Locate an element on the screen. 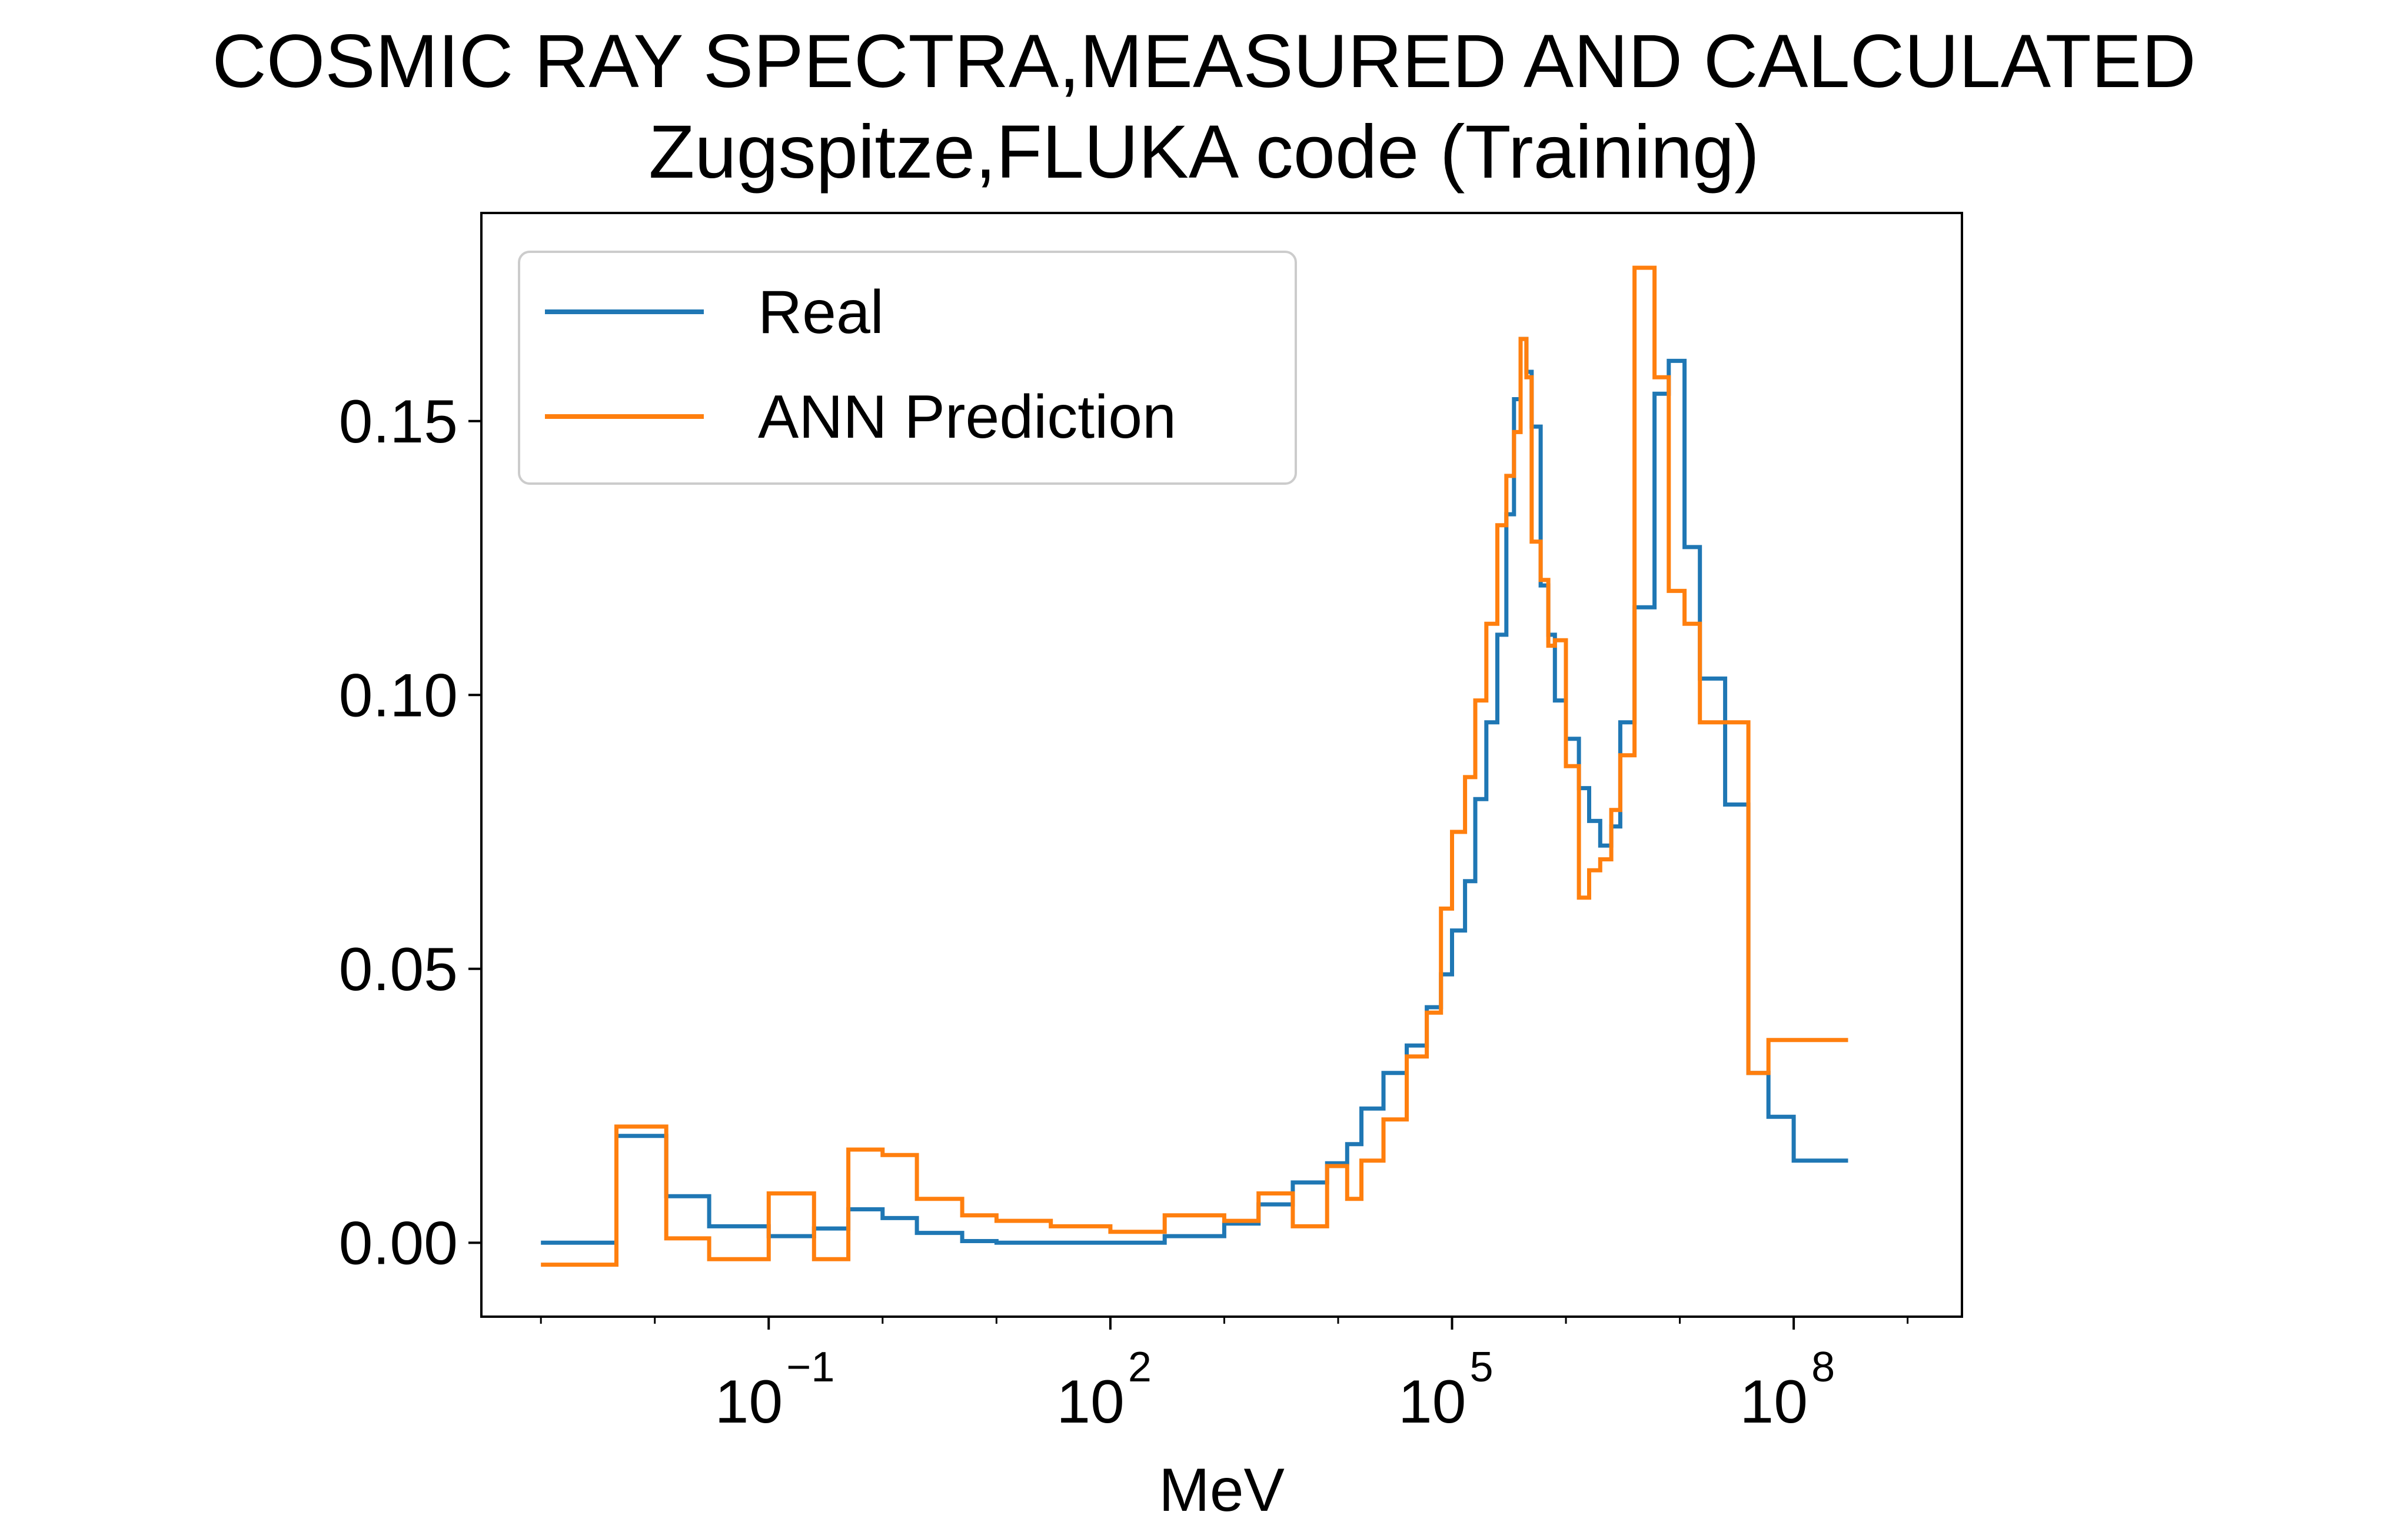  legend-label-ann-prediction: ANN Prediction is located at coordinates (967, 417).